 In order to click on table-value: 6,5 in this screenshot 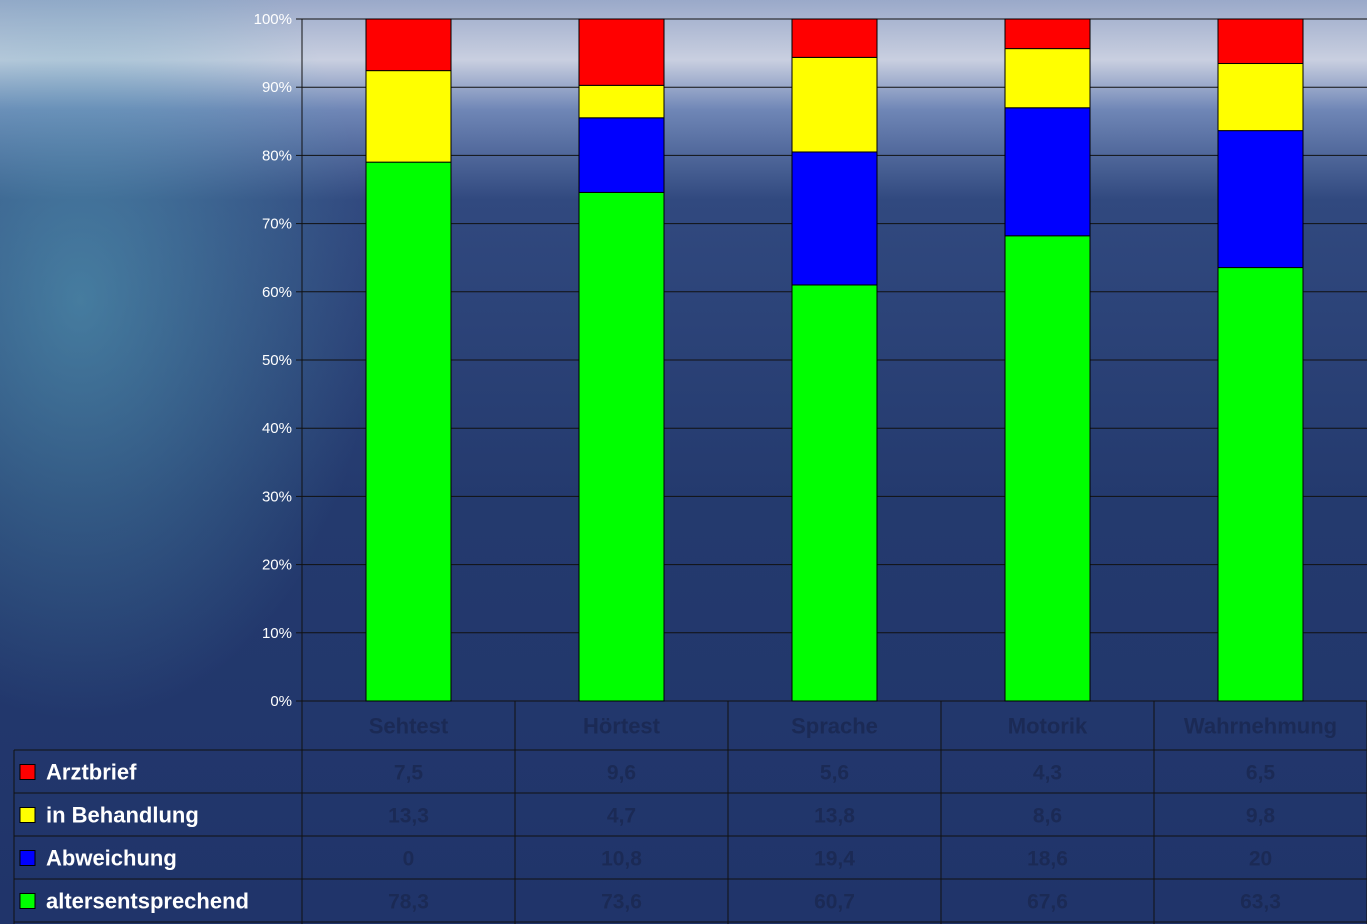, I will do `click(1261, 773)`.